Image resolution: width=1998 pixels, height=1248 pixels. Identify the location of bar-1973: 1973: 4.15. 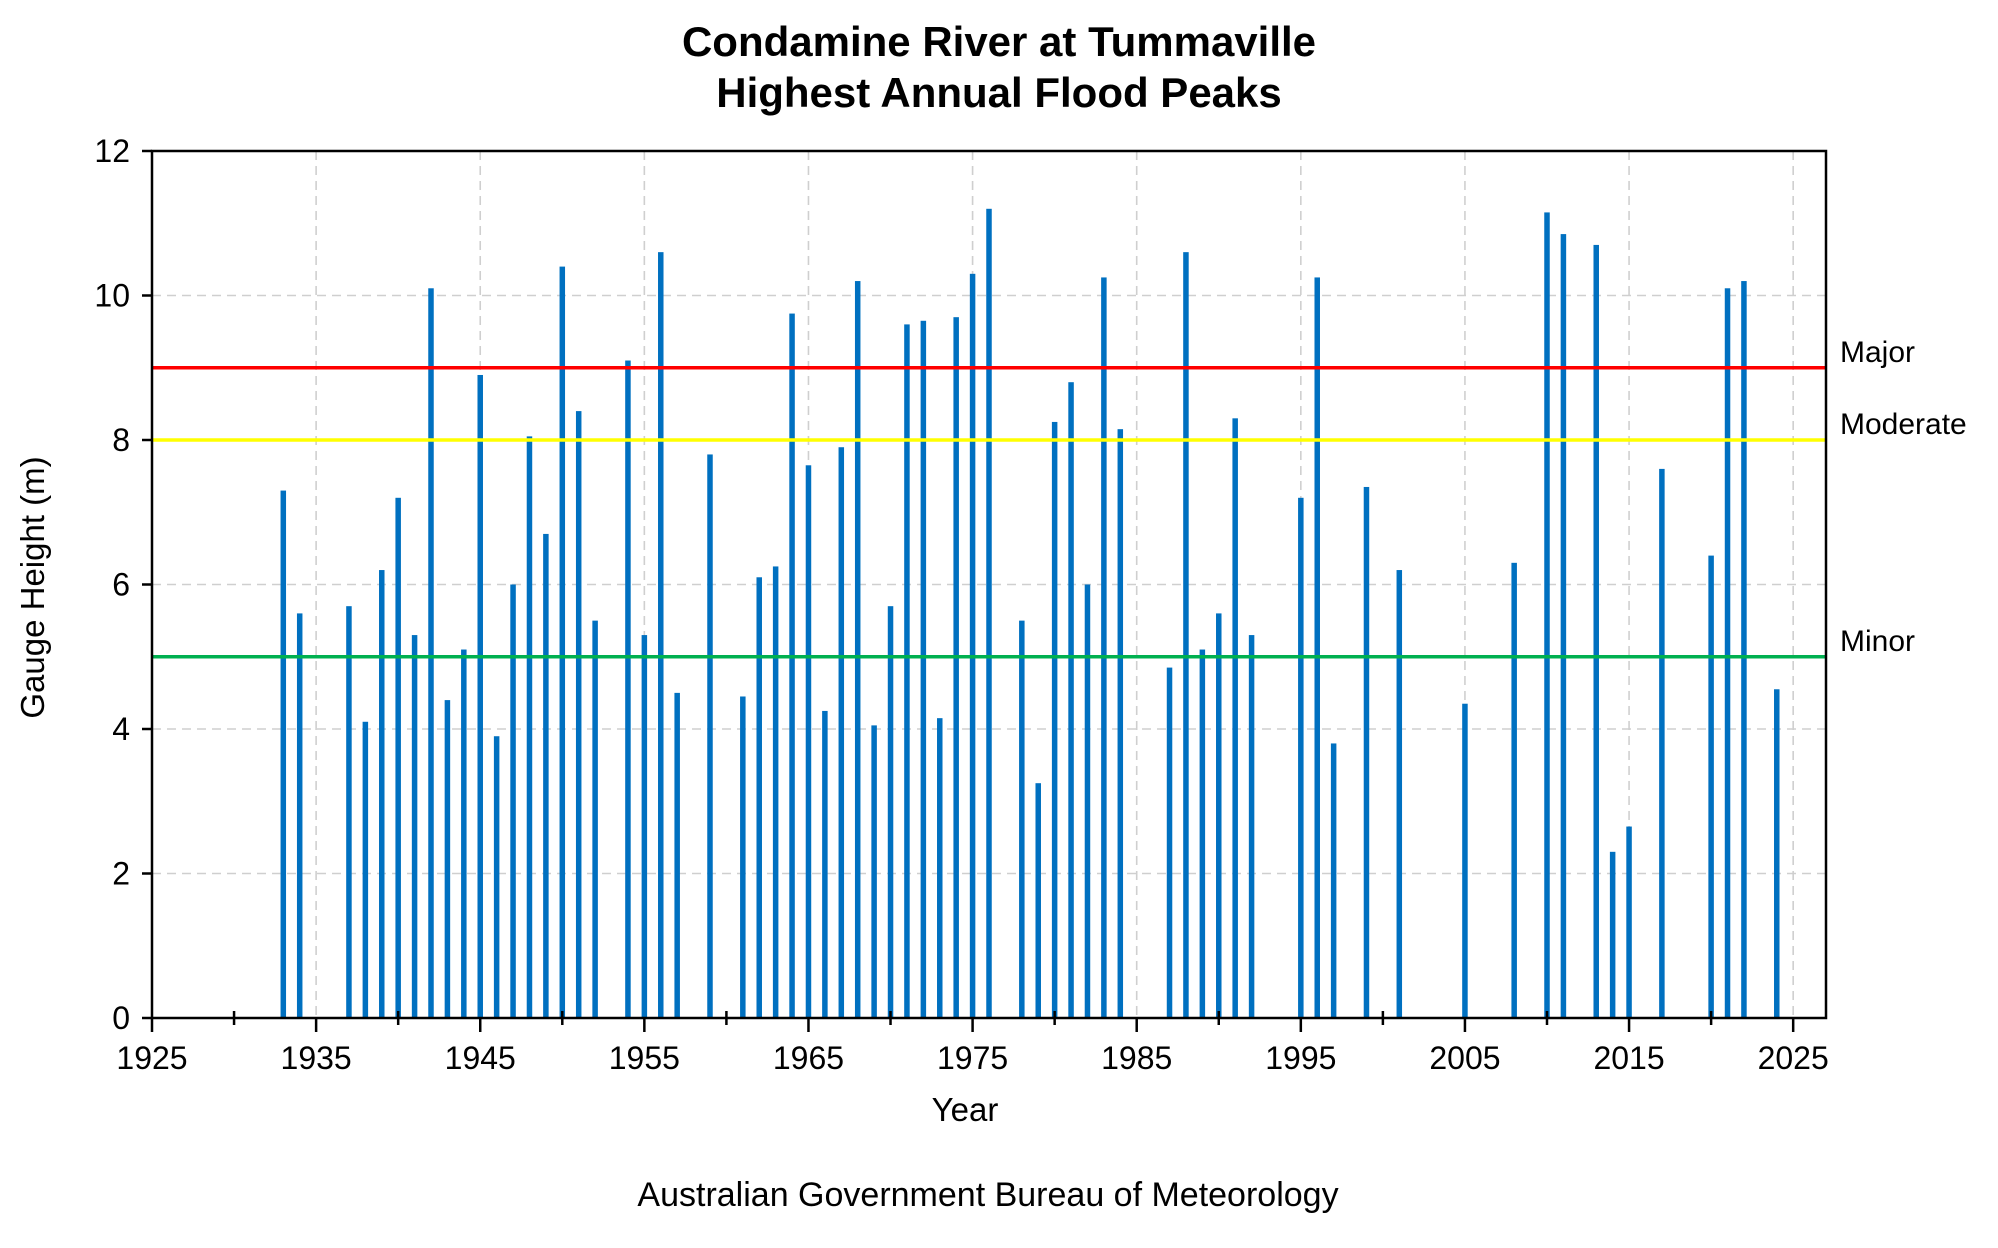
(940, 868).